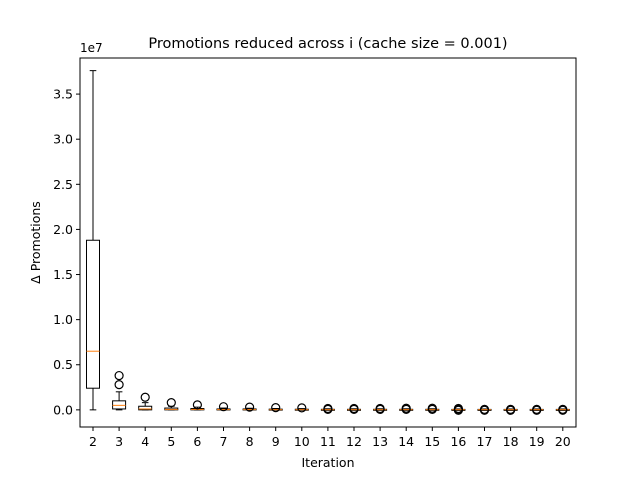  I want to click on x-axis-label: Iteration, so click(327, 462).